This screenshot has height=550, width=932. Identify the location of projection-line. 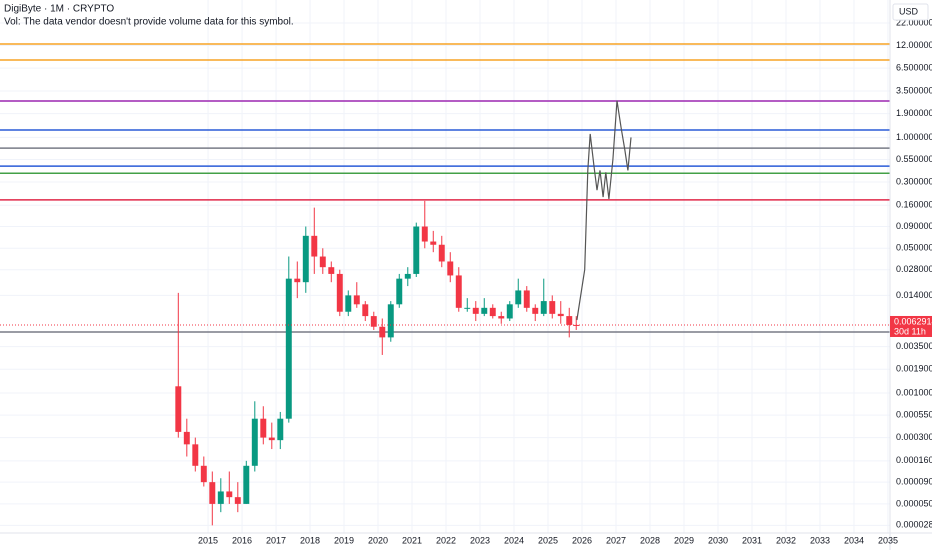
(604, 210).